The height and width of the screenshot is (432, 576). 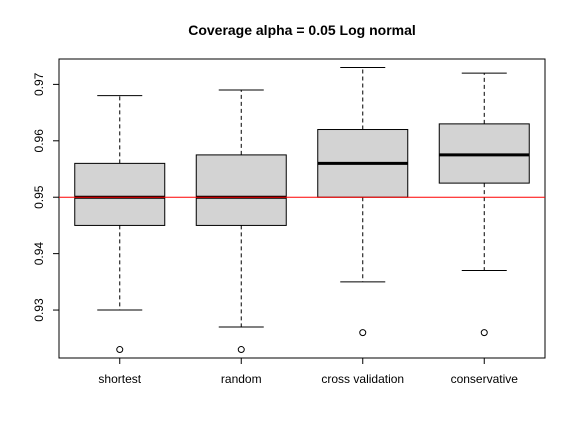 What do you see at coordinates (119, 379) in the screenshot?
I see `x-tick-label: shortest` at bounding box center [119, 379].